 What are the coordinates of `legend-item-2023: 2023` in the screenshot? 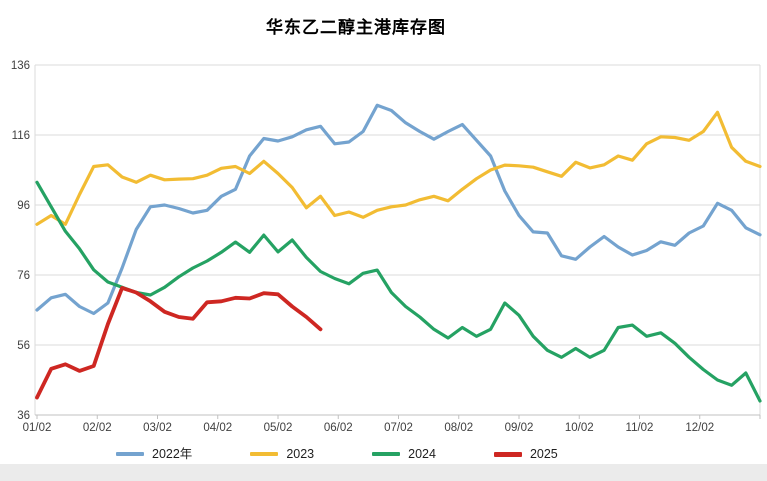 It's located at (282, 454).